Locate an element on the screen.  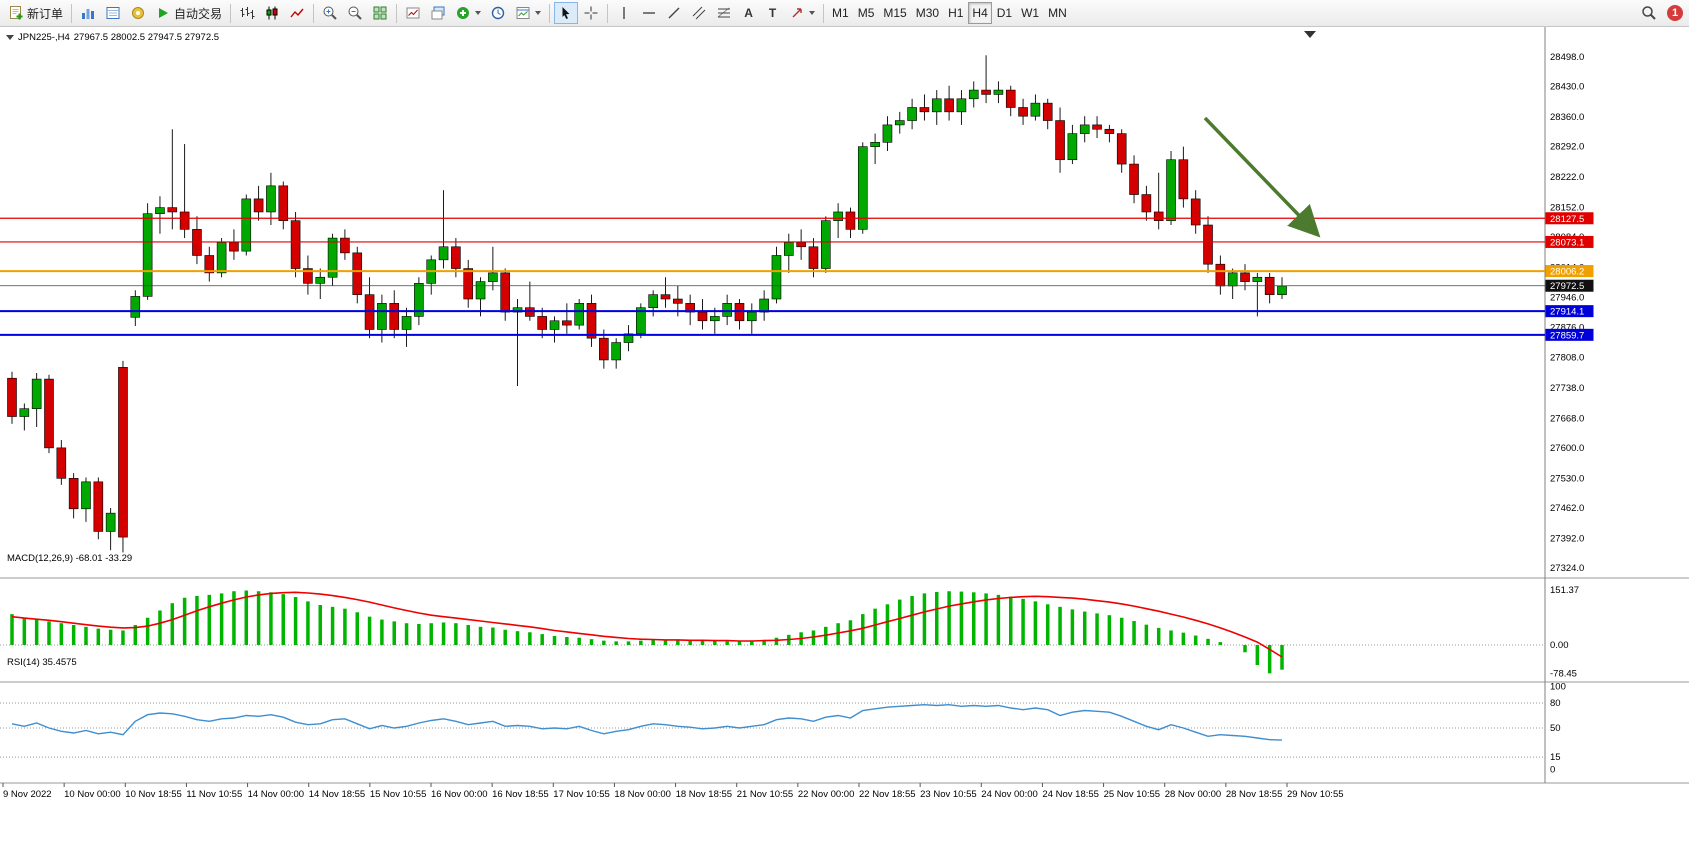
new-chart-button is located at coordinates (413, 13).